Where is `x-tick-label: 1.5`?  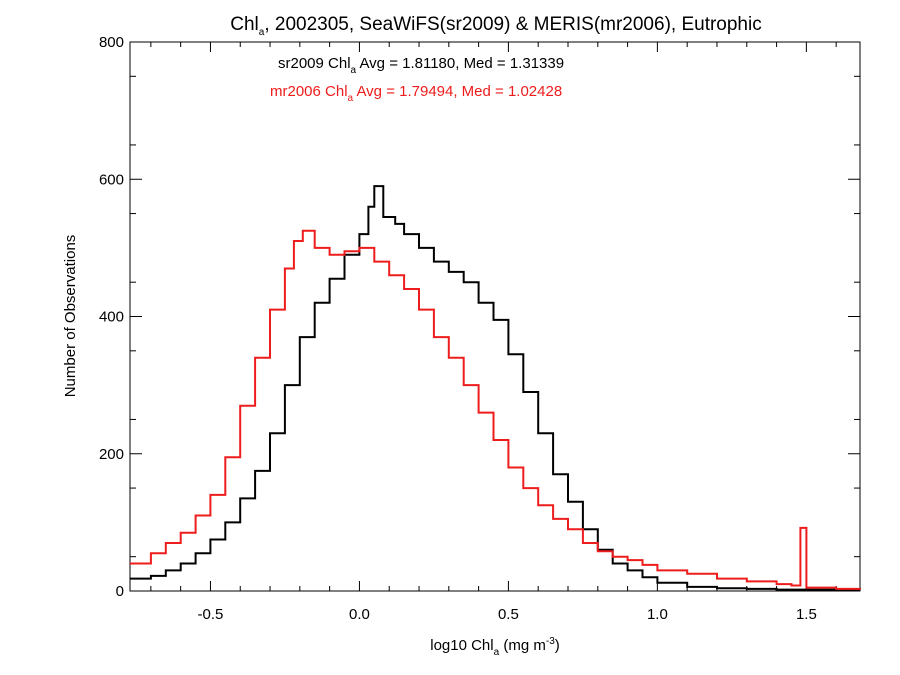
x-tick-label: 1.5 is located at coordinates (806, 614).